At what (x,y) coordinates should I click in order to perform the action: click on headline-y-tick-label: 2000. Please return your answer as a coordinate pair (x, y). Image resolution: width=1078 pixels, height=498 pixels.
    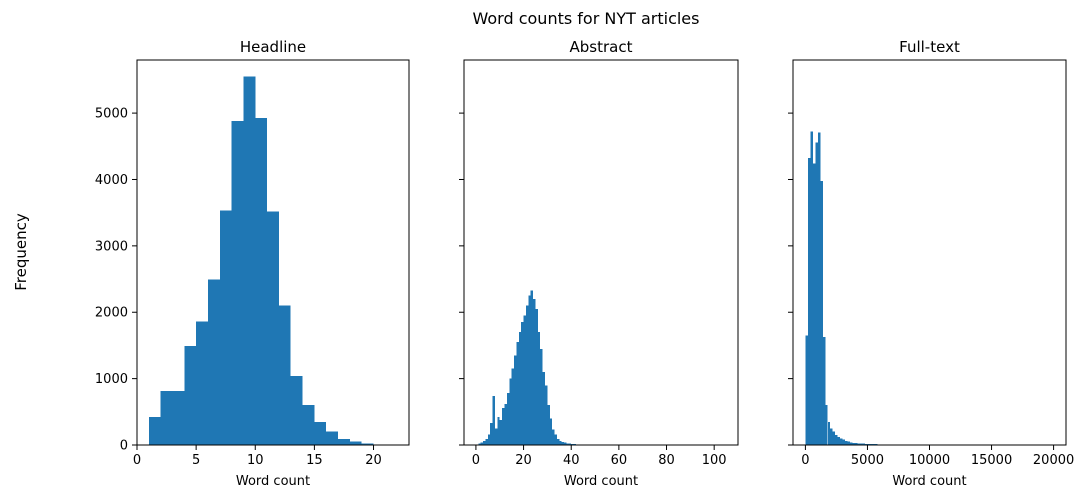
    Looking at the image, I should click on (111, 313).